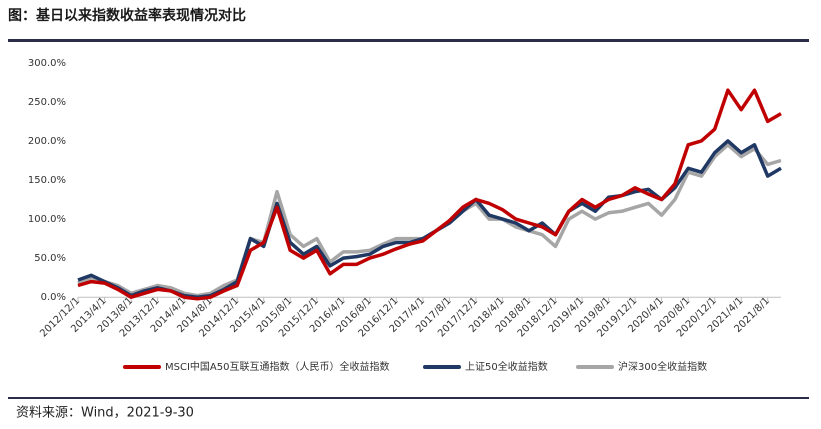  What do you see at coordinates (47, 141) in the screenshot?
I see `y-tick-label: 200.0%` at bounding box center [47, 141].